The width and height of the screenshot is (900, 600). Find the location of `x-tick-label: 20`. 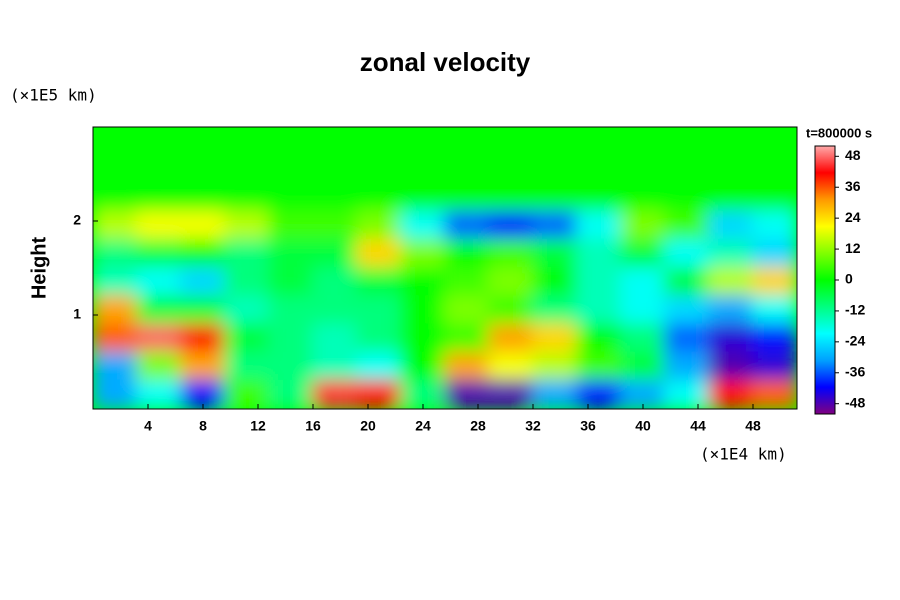

x-tick-label: 20 is located at coordinates (368, 426).